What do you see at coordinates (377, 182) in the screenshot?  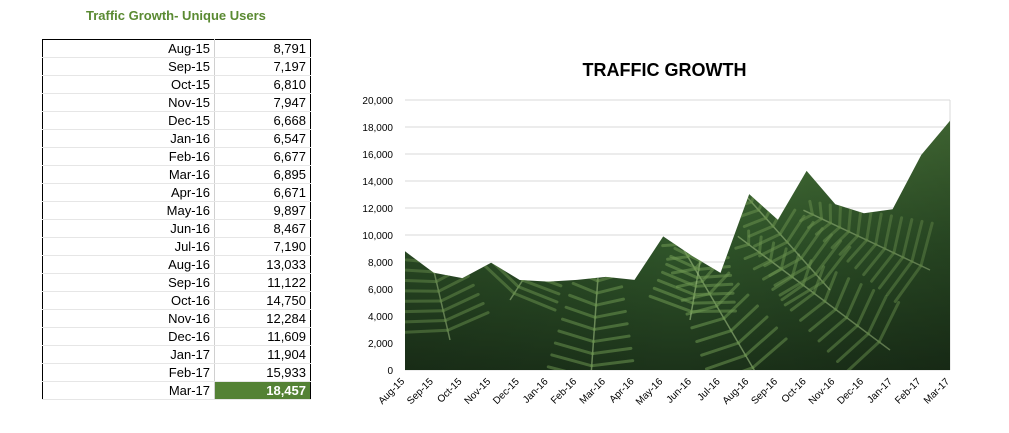 I see `y-tick-label: 14,000` at bounding box center [377, 182].